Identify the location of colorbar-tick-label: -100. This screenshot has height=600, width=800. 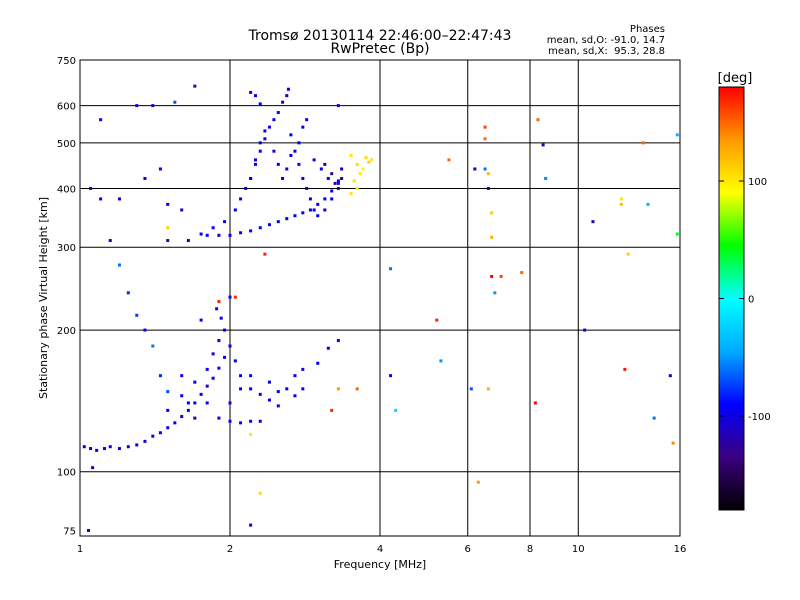
(759, 417).